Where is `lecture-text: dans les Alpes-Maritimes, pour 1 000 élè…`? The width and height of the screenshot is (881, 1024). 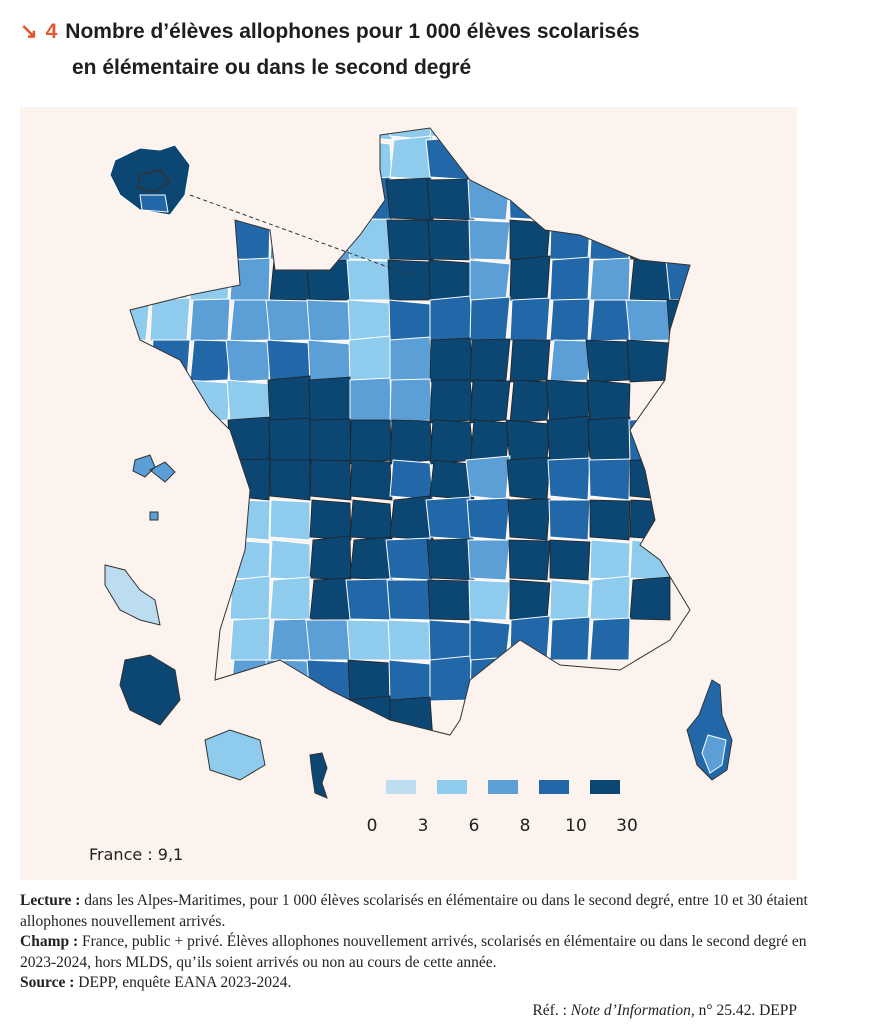
lecture-text: dans les Alpes-Maritimes, pour 1 000 élè… is located at coordinates (414, 911).